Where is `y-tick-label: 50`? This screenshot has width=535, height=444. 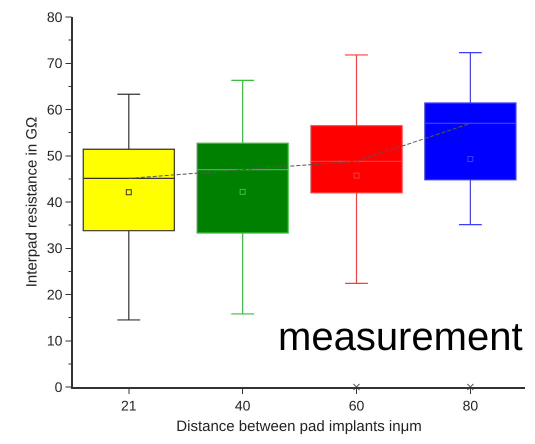
y-tick-label: 50 is located at coordinates (54, 156).